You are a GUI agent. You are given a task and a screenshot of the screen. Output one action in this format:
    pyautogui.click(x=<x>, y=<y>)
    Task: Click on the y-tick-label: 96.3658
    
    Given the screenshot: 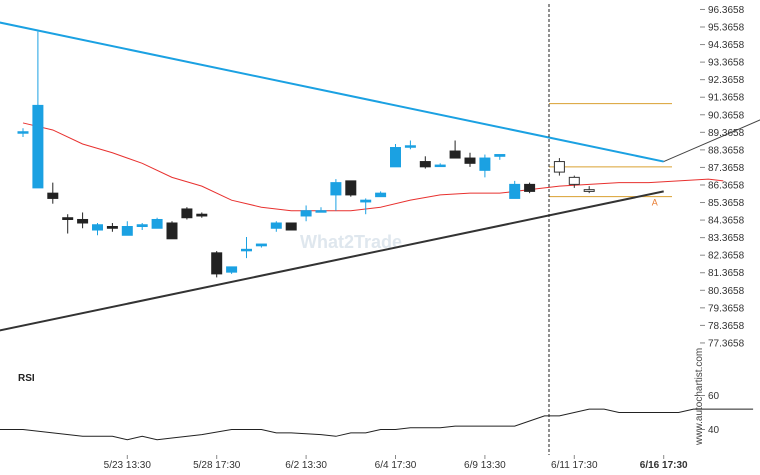 What is the action you would take?
    pyautogui.click(x=726, y=10)
    